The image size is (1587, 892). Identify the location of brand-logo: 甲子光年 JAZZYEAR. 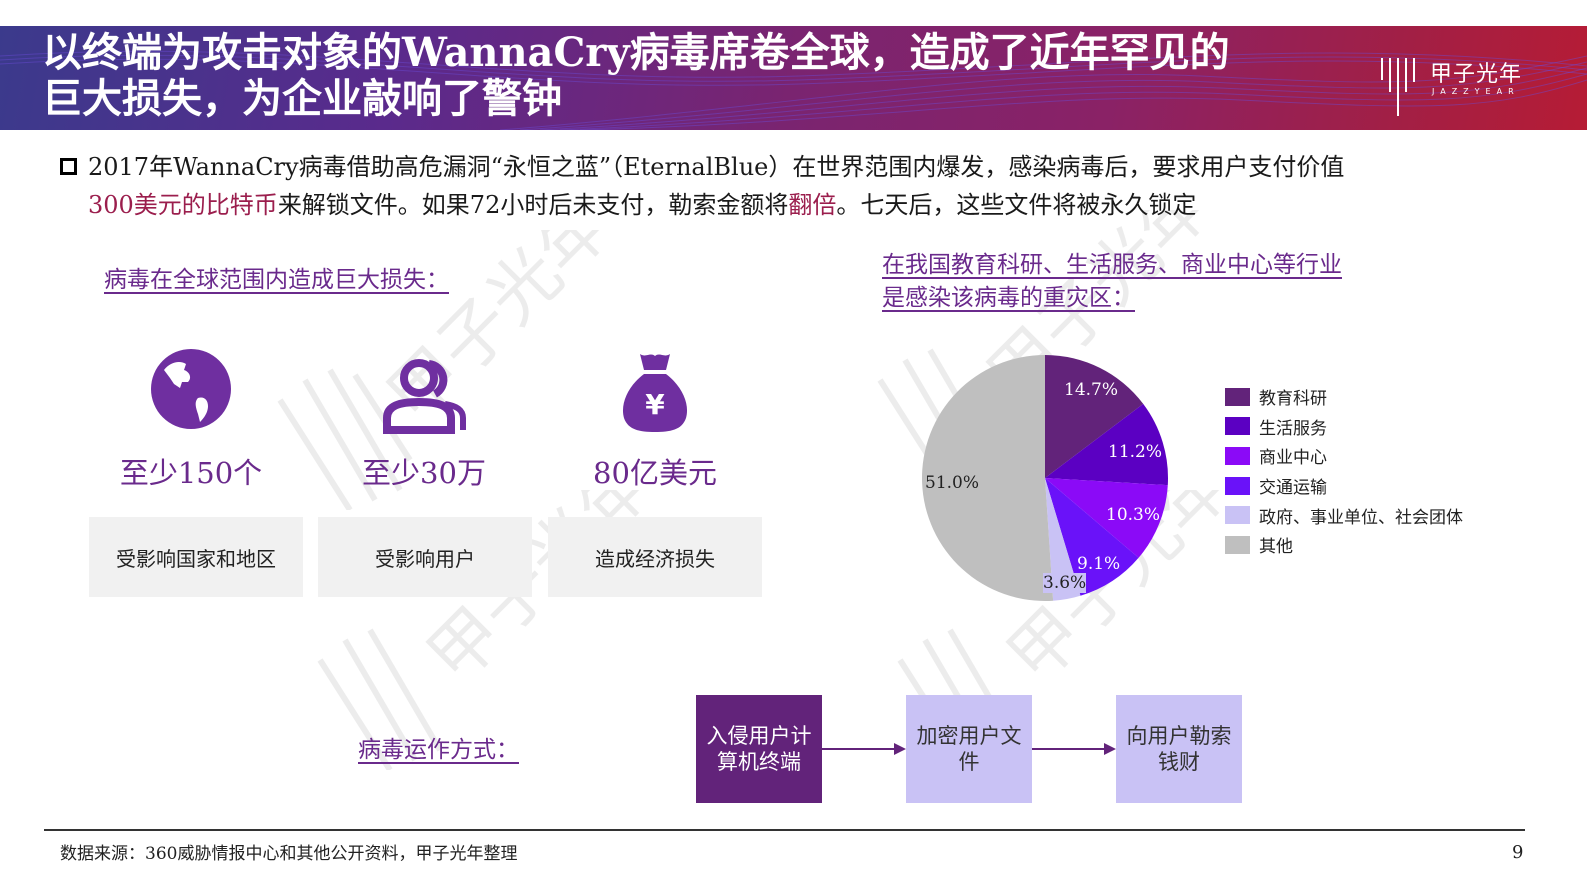
(1458, 91).